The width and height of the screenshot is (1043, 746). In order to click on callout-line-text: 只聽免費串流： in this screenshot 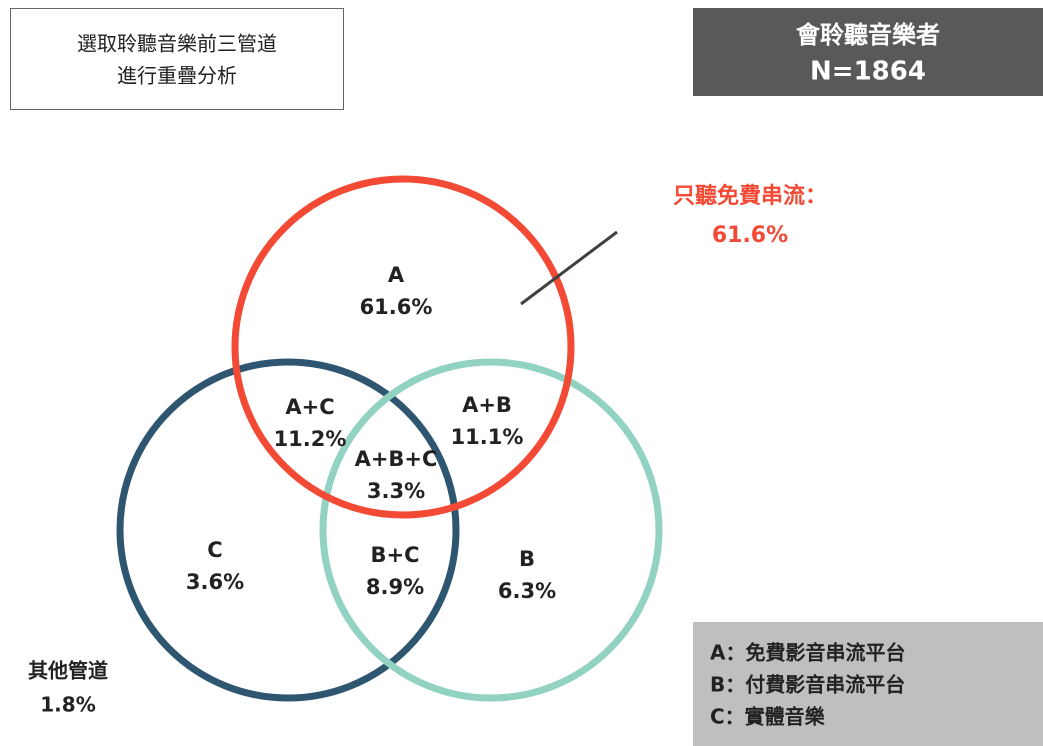, I will do `click(750, 196)`.